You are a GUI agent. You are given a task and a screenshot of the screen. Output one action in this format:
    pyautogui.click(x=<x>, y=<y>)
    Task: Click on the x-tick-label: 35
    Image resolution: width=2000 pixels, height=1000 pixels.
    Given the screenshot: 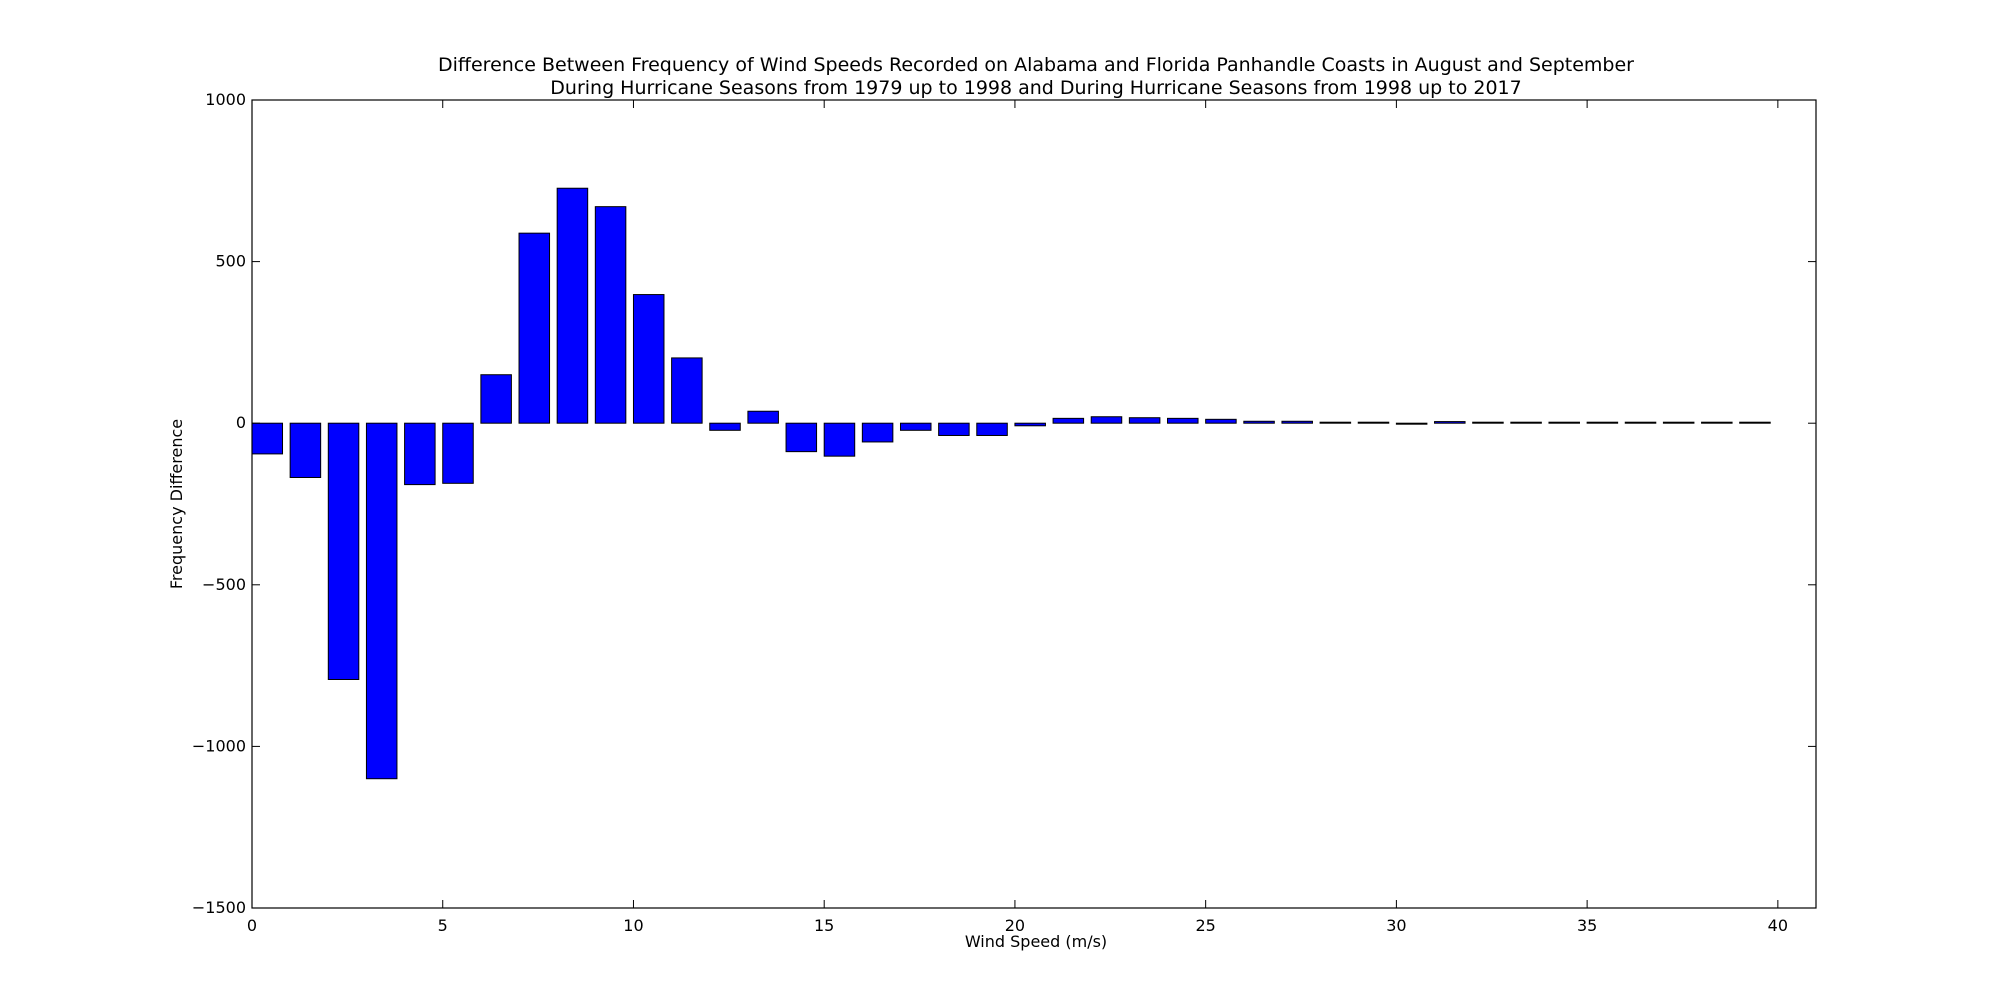 What is the action you would take?
    pyautogui.click(x=1587, y=925)
    